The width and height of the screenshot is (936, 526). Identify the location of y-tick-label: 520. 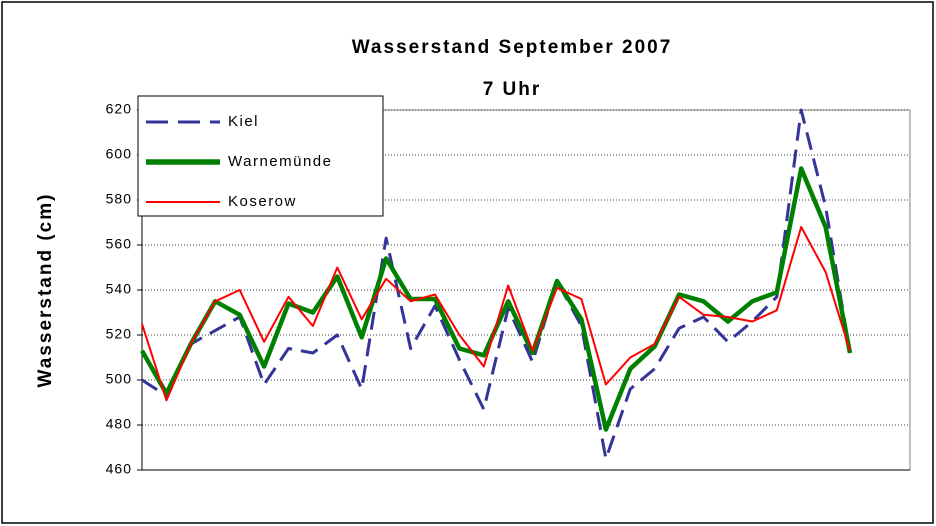
(119, 334).